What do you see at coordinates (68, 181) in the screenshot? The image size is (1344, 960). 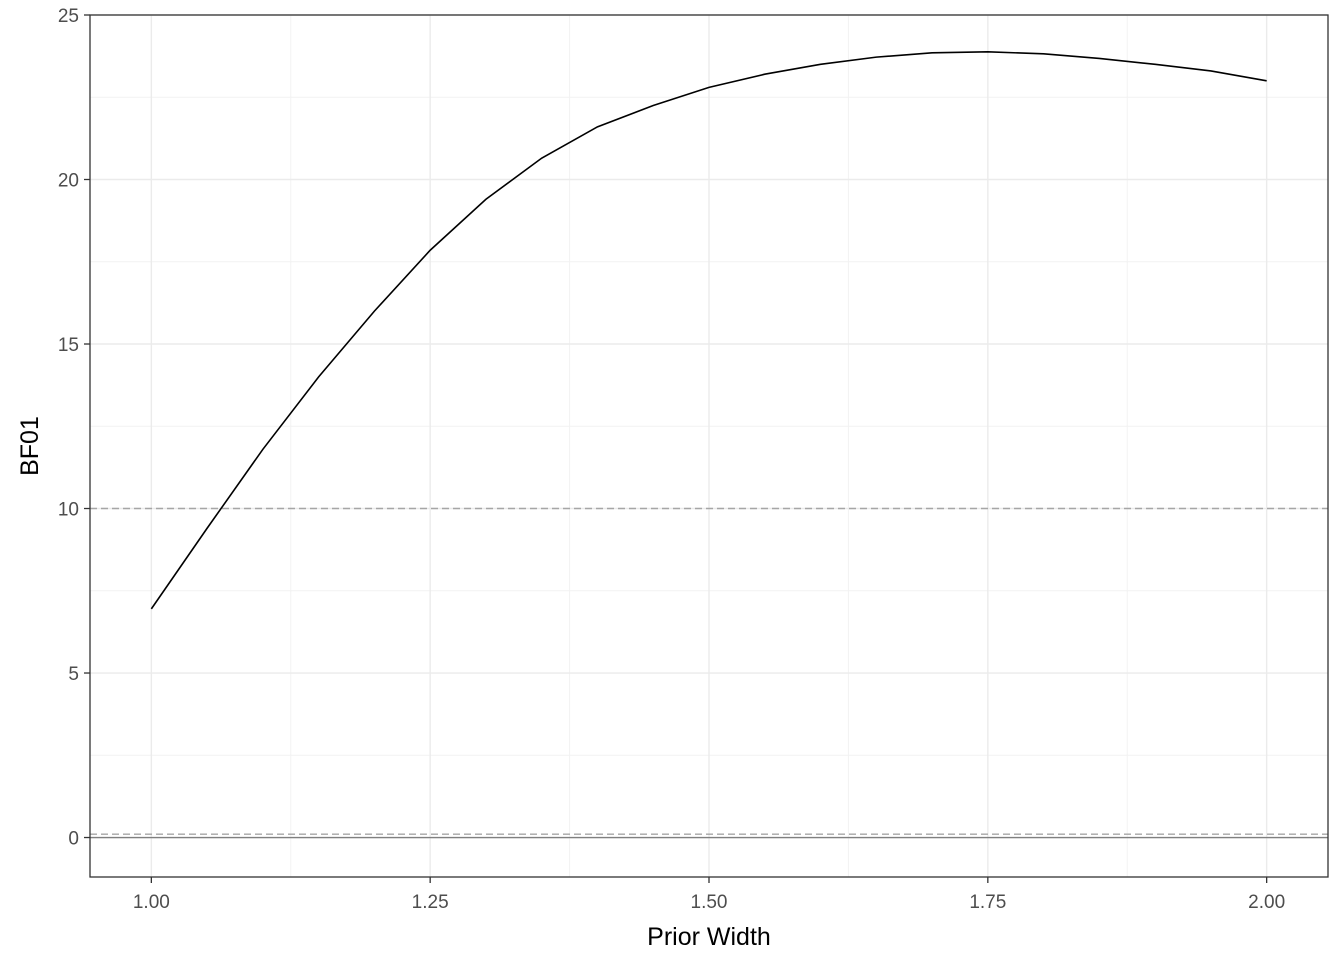 I see `y-tick-label: 20` at bounding box center [68, 181].